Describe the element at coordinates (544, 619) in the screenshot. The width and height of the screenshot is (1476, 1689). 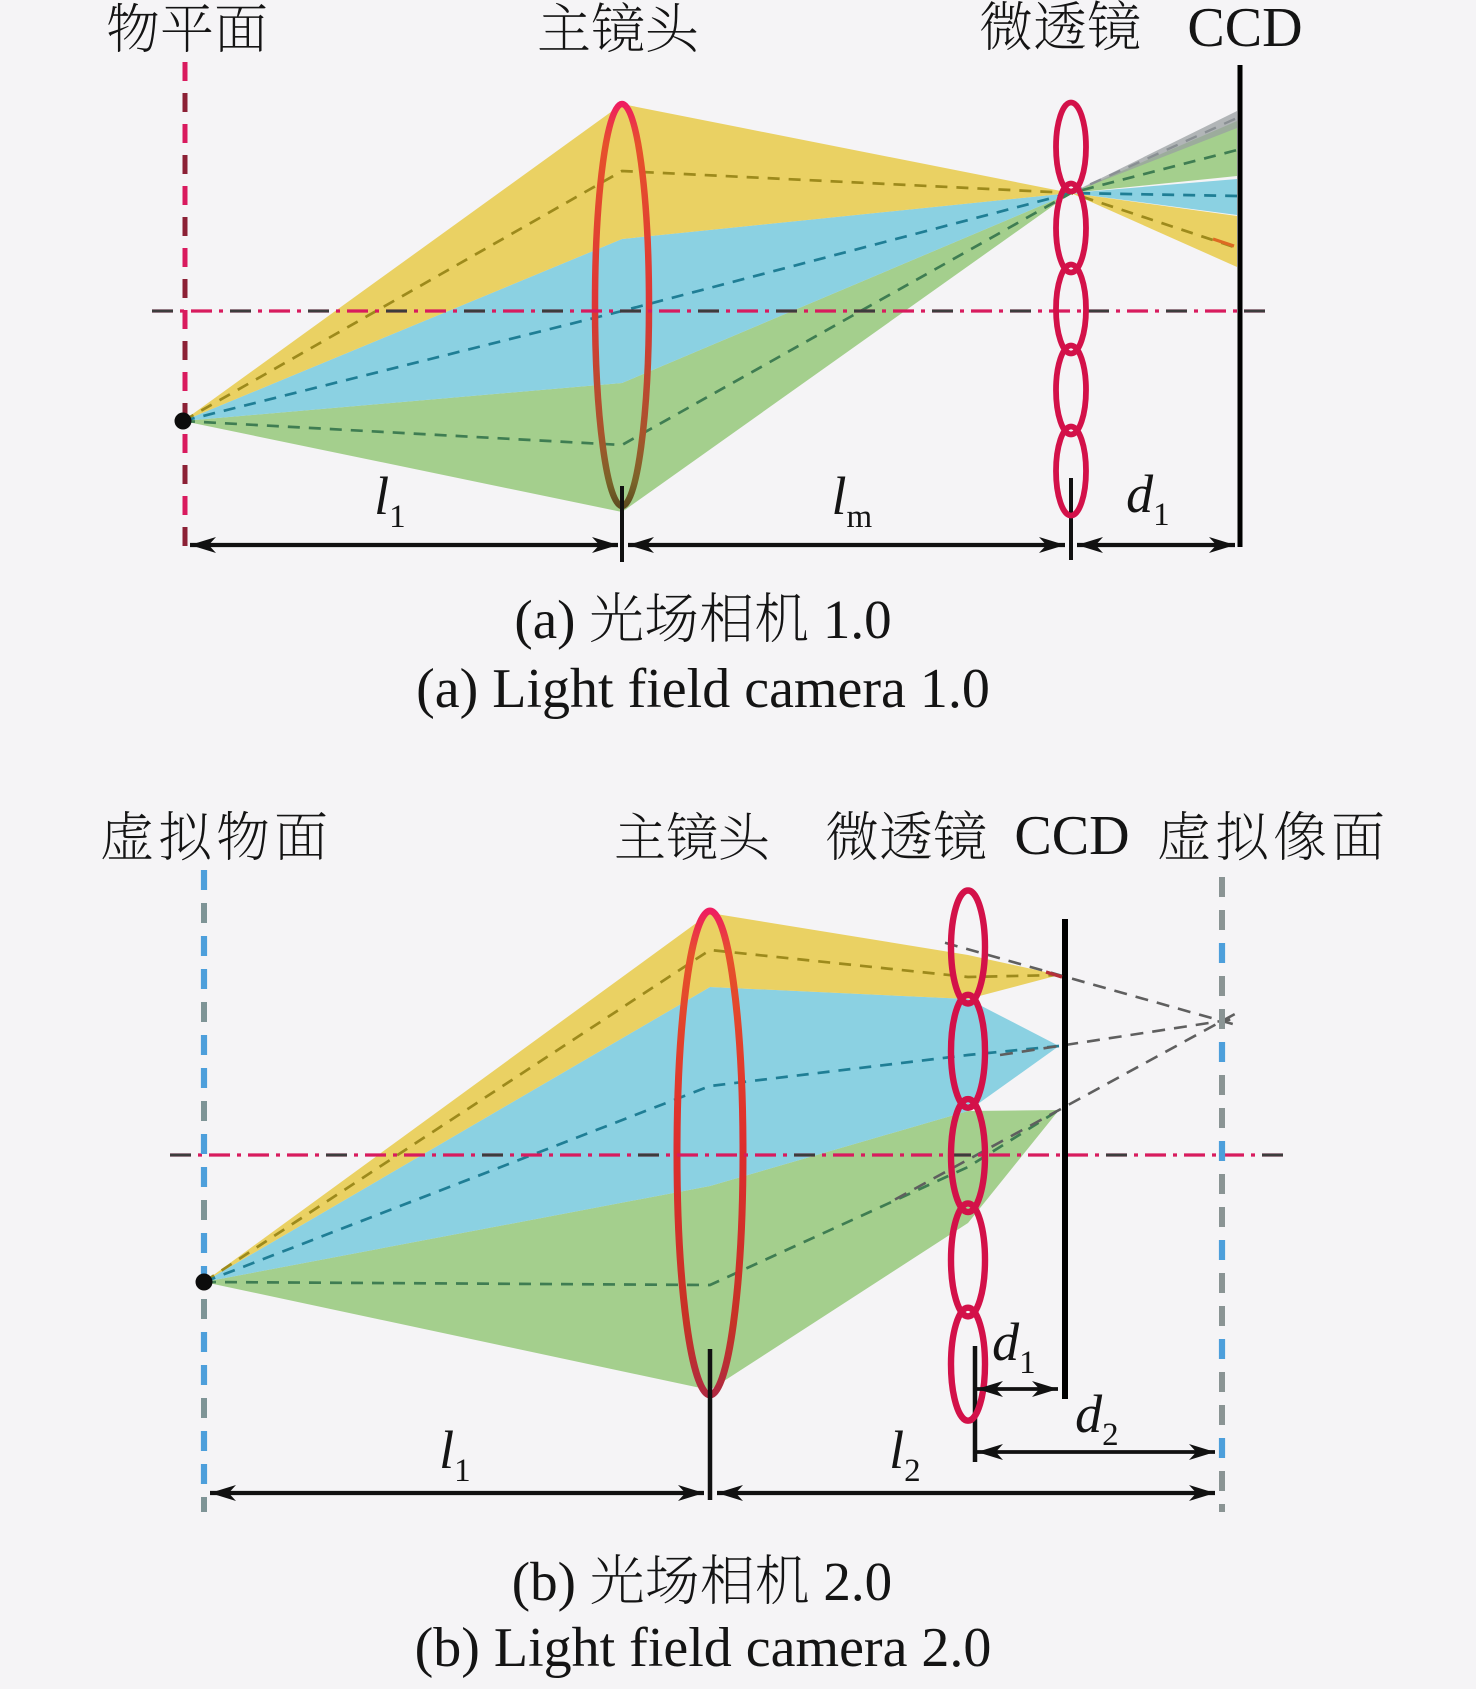
I see `svg-text: (a)` at that location.